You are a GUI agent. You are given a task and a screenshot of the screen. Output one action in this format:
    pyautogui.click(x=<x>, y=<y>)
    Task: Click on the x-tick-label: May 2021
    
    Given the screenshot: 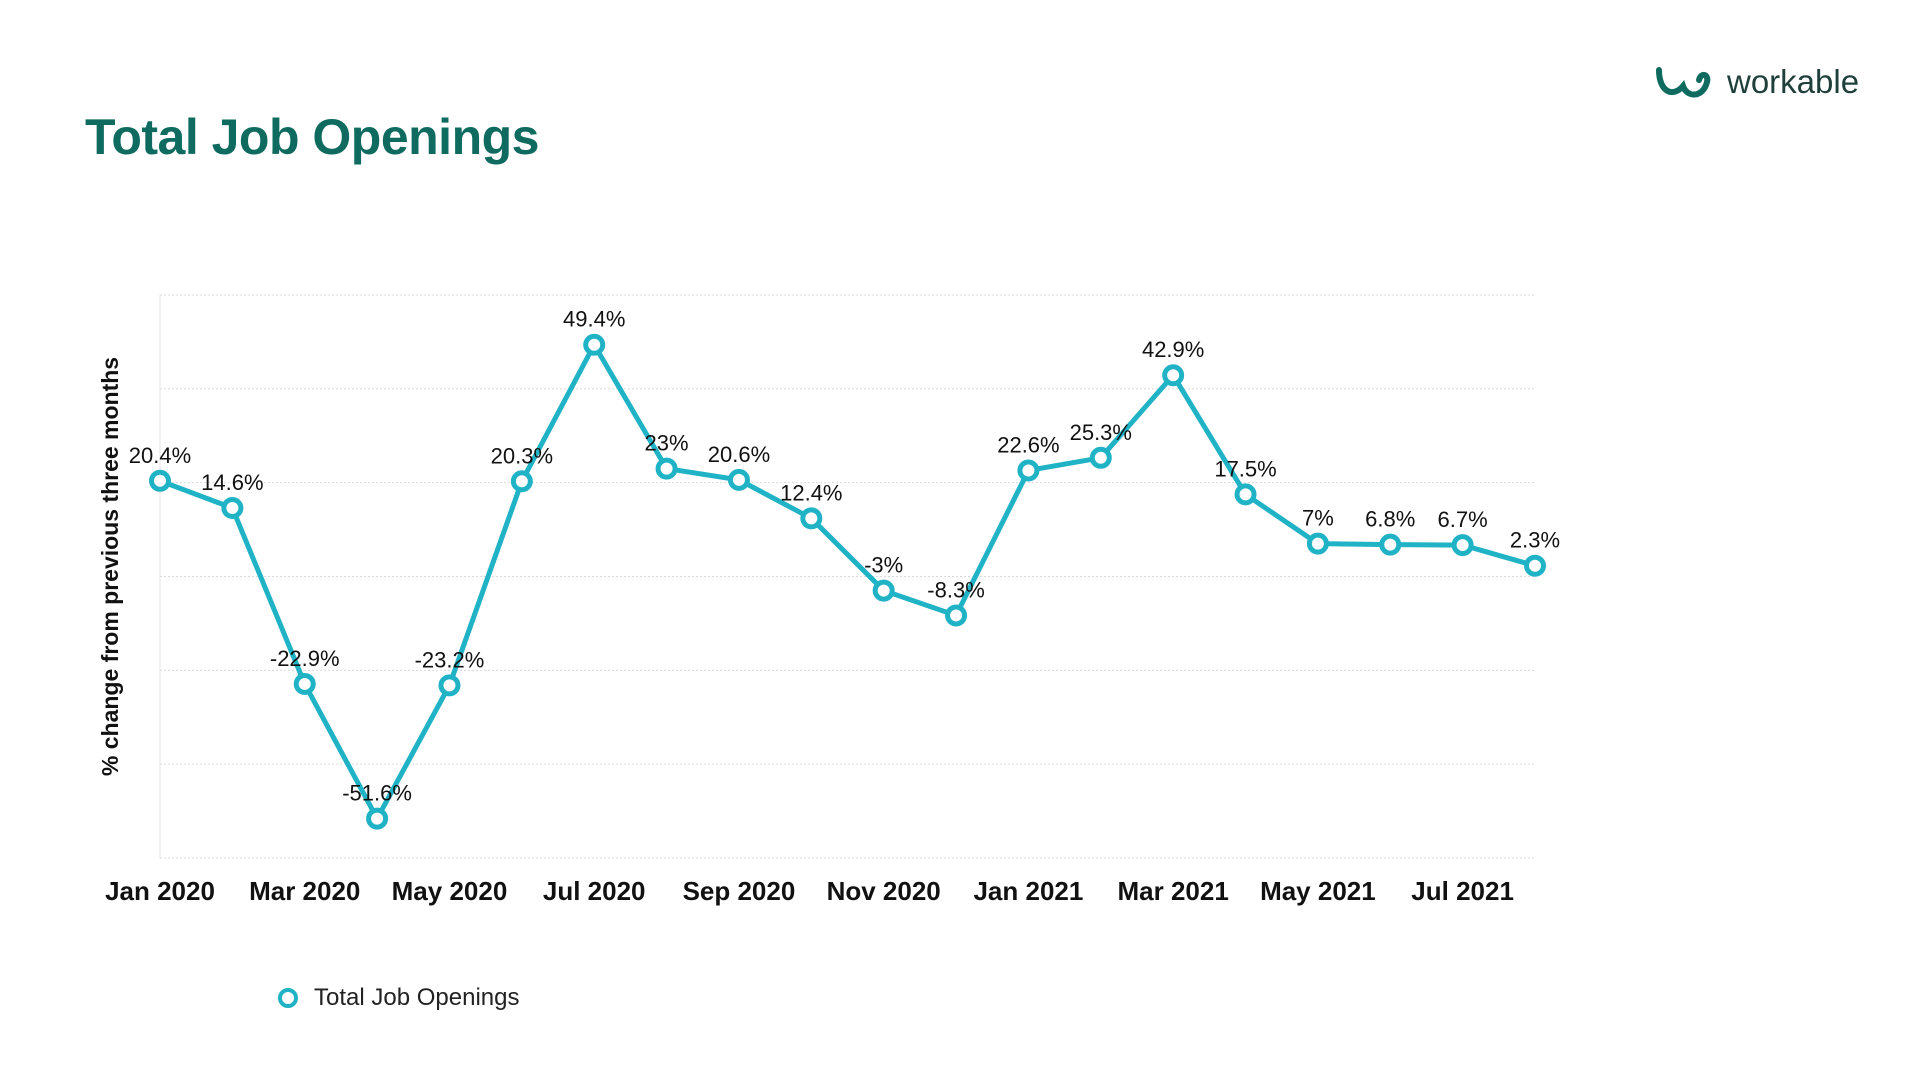 What is the action you would take?
    pyautogui.click(x=1318, y=891)
    